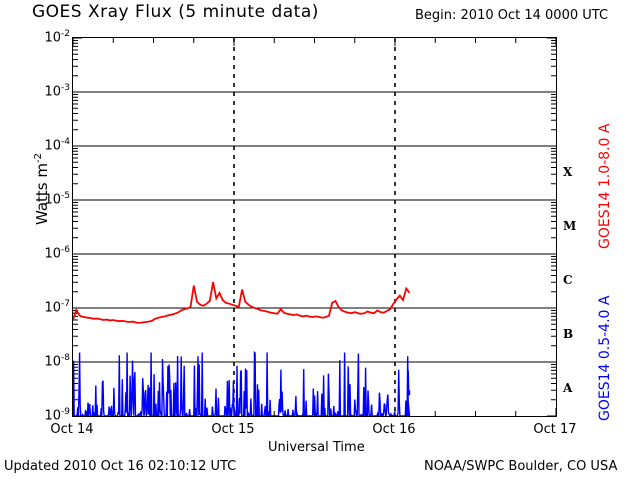 This screenshot has height=480, width=640. Describe the element at coordinates (568, 388) in the screenshot. I see `flare-class-a: A` at that location.